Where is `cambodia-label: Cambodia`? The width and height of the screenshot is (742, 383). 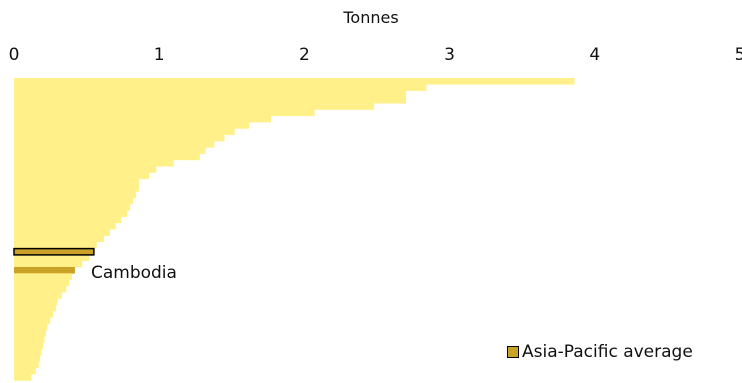
cambodia-label: Cambodia is located at coordinates (134, 273).